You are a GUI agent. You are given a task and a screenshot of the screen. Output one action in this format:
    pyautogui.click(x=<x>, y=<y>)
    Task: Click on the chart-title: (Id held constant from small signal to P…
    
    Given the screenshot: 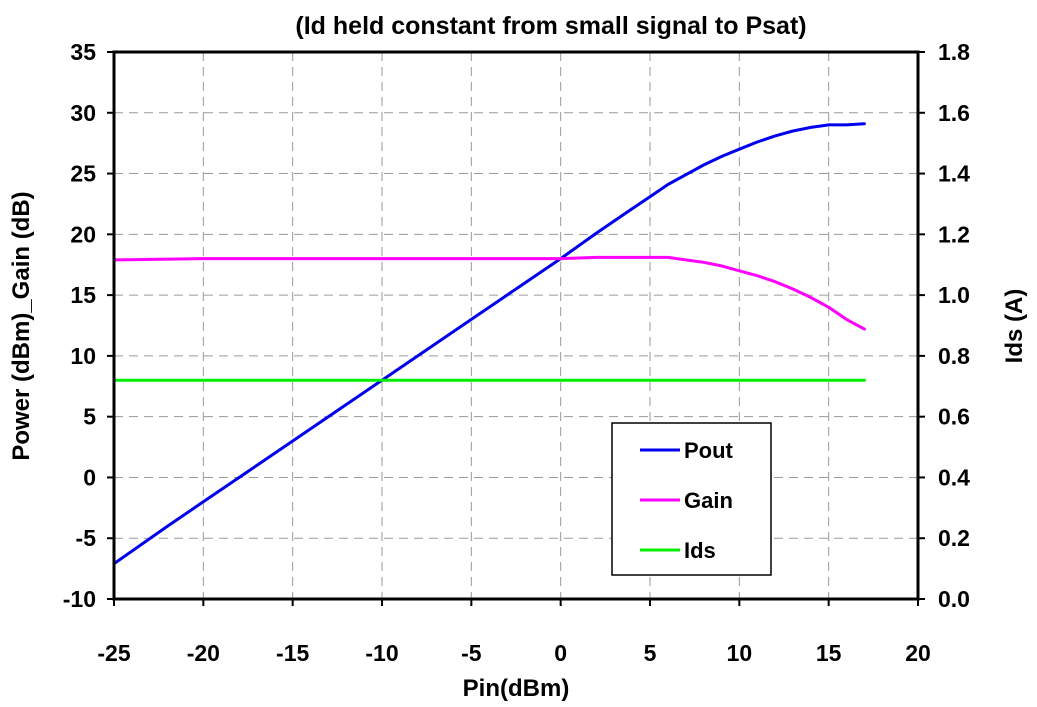 What is the action you would take?
    pyautogui.click(x=550, y=26)
    